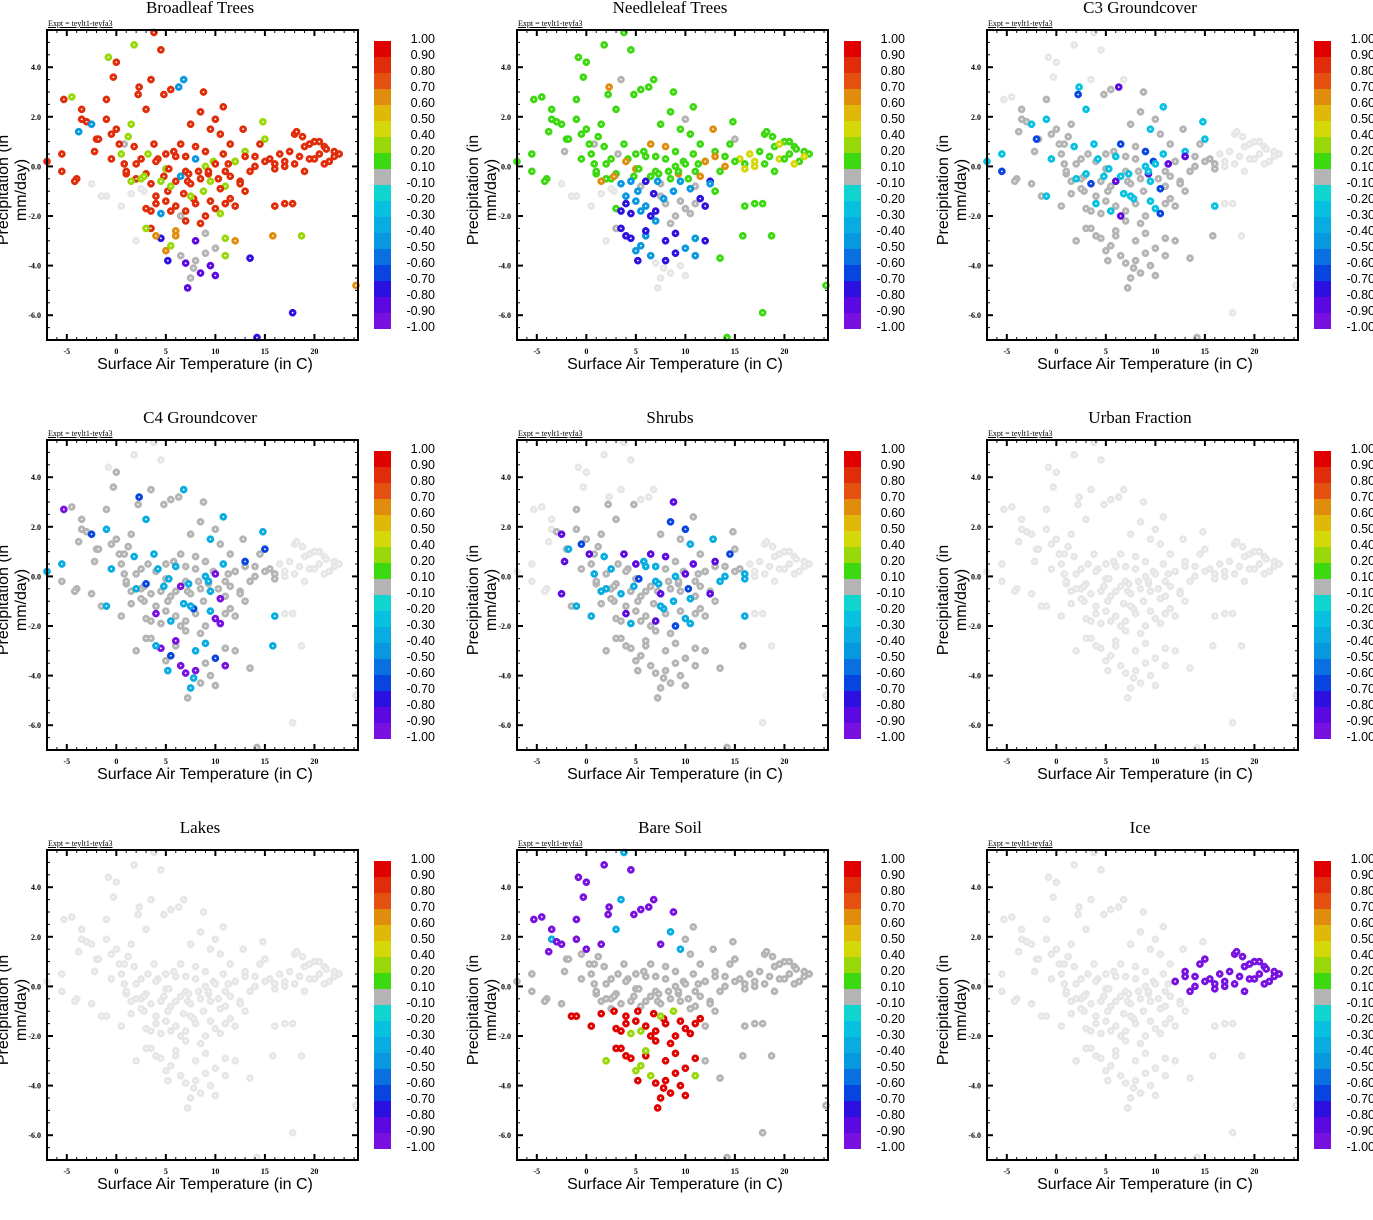 The width and height of the screenshot is (1373, 1220). I want to click on colorbar-tick-label: -0.40, so click(886, 1051).